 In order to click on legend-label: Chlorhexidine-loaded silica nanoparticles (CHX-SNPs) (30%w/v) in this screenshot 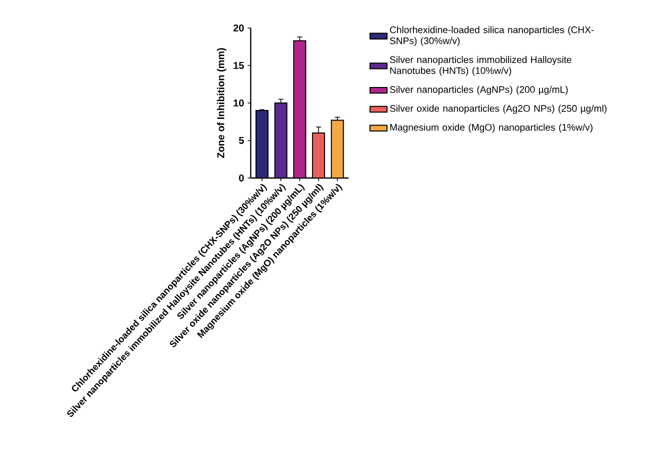, I will do `click(492, 36)`.